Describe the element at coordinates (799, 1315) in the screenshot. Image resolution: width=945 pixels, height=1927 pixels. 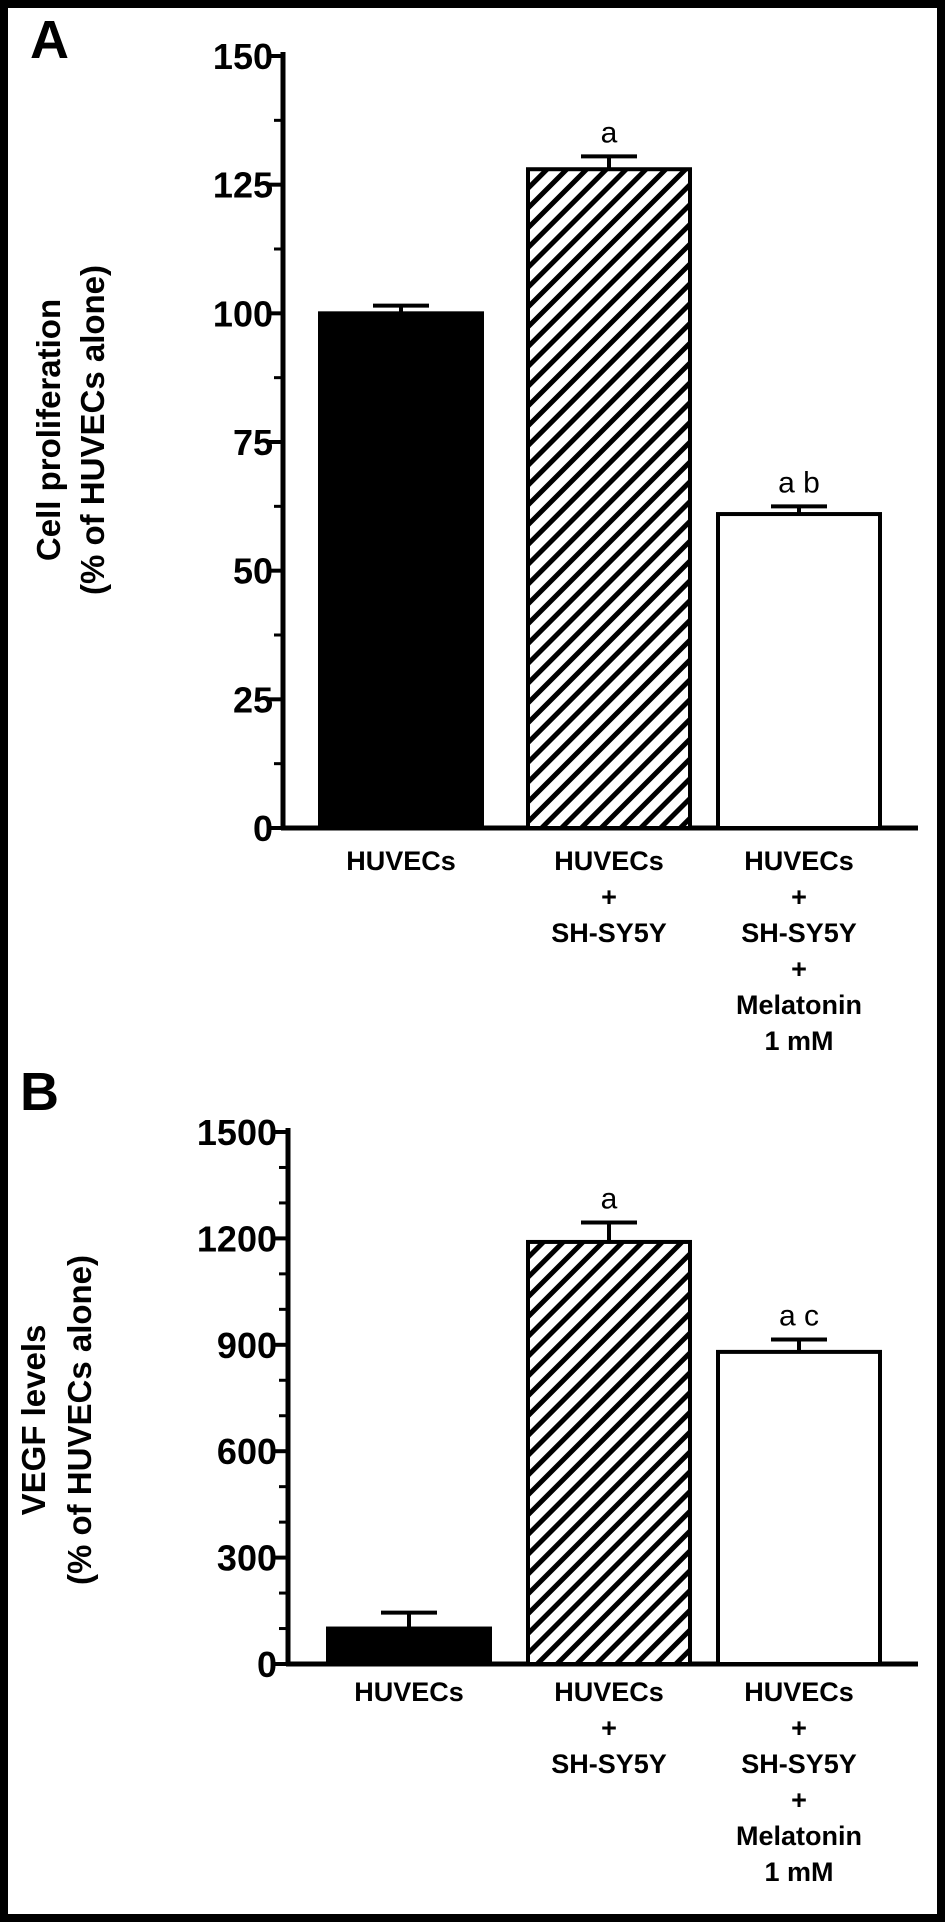
I see `panel-b-significance-label: a c` at that location.